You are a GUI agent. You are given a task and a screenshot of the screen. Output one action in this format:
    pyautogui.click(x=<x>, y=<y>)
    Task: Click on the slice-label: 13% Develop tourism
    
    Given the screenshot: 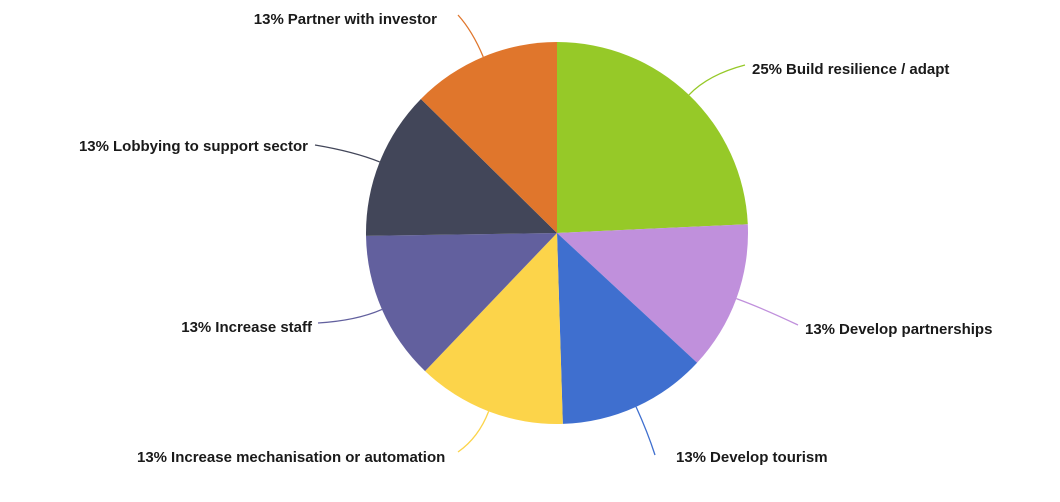 What is the action you would take?
    pyautogui.click(x=806, y=458)
    